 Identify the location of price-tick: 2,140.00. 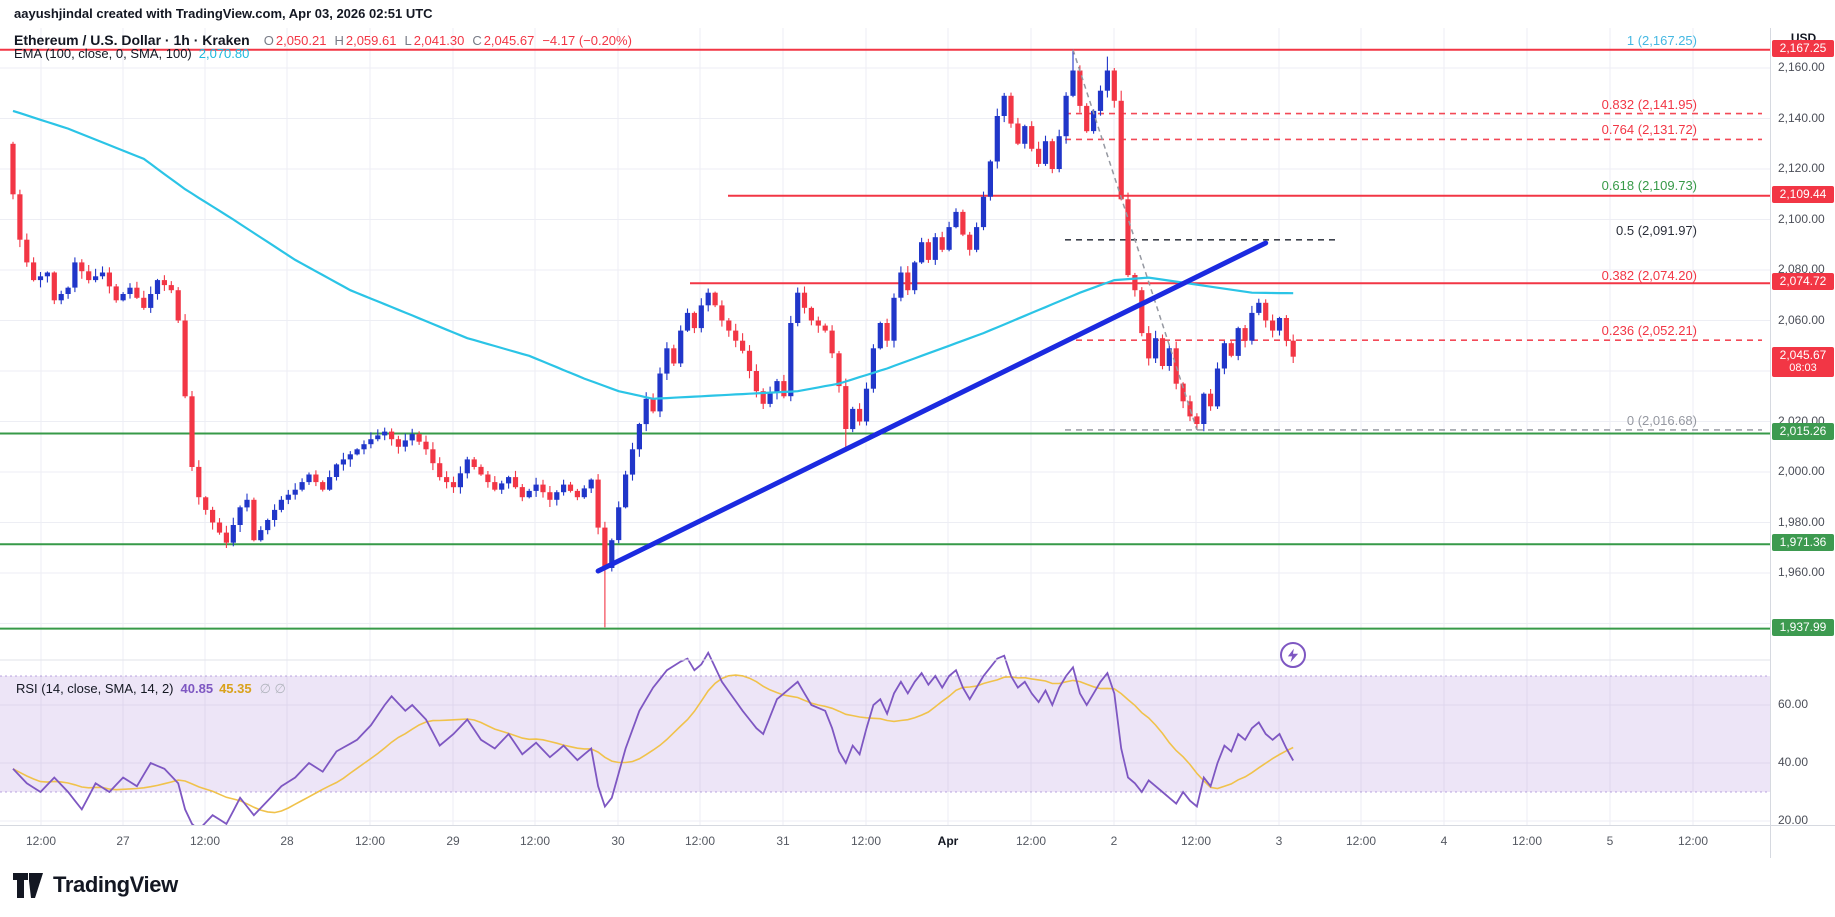
(1801, 118).